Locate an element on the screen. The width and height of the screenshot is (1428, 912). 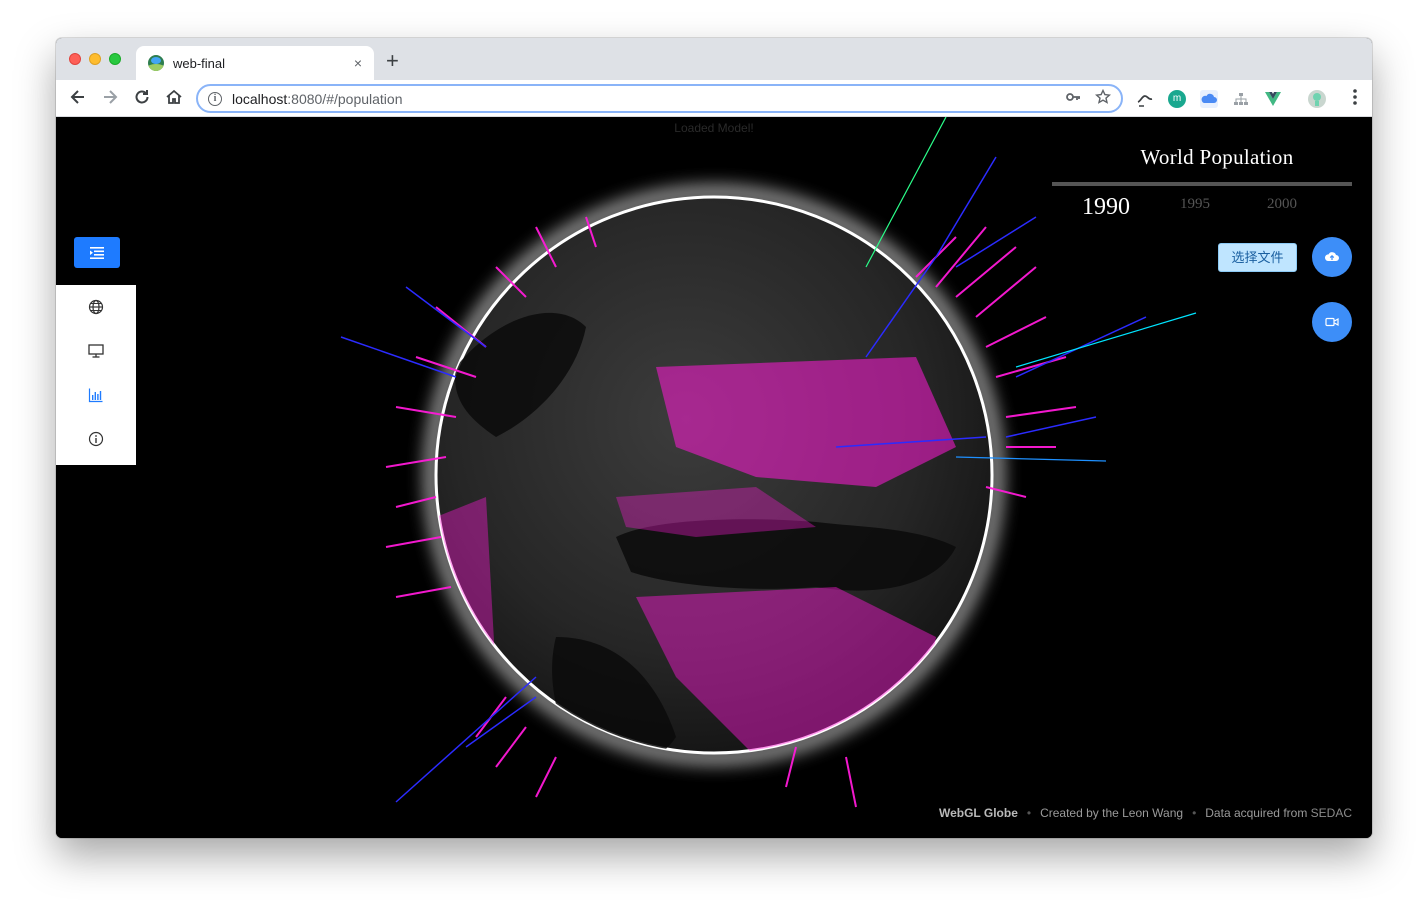
sidebar-item-info is located at coordinates (96, 439).